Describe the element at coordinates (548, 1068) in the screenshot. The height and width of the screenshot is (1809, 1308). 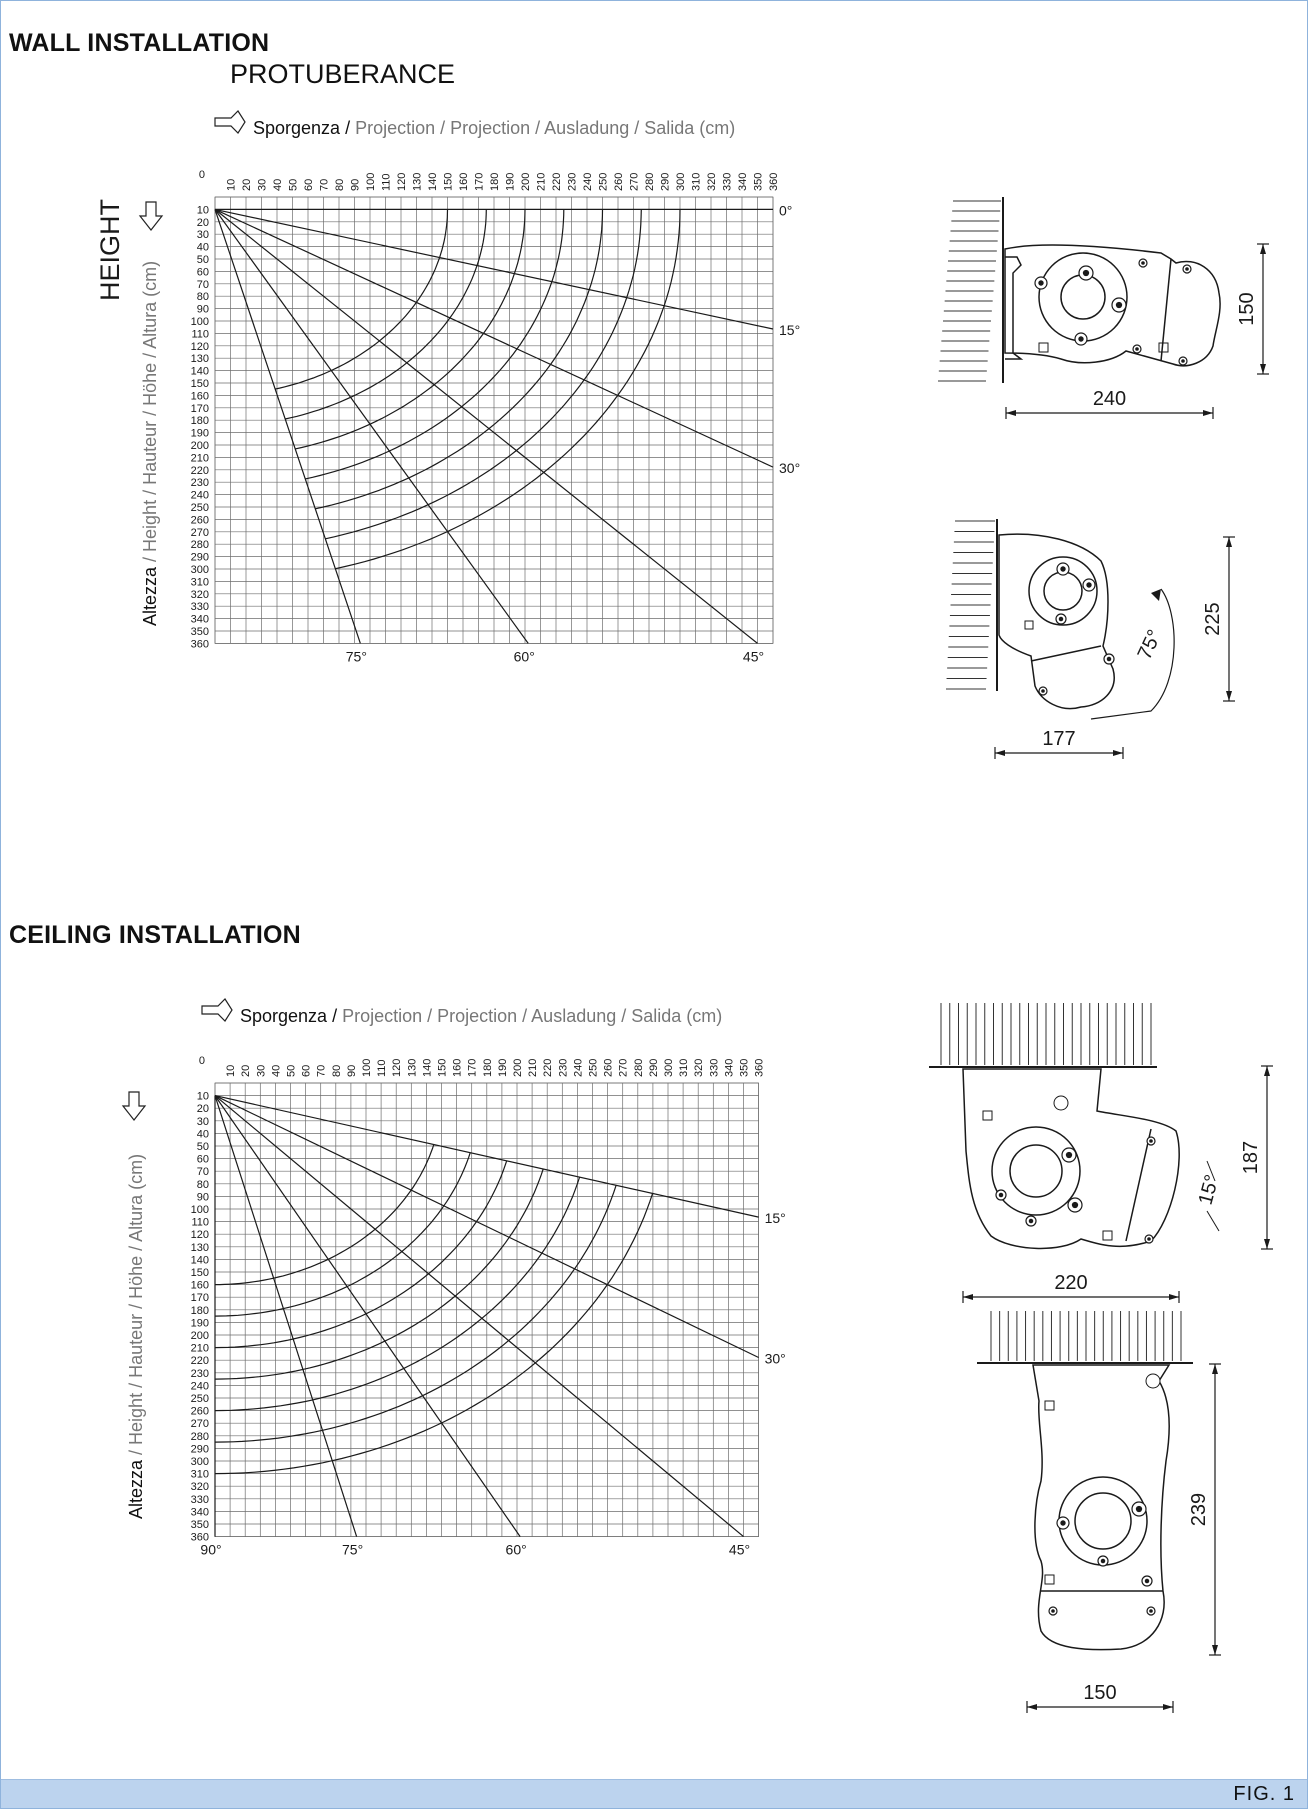
I see `ceiling-x-tick: 220` at that location.